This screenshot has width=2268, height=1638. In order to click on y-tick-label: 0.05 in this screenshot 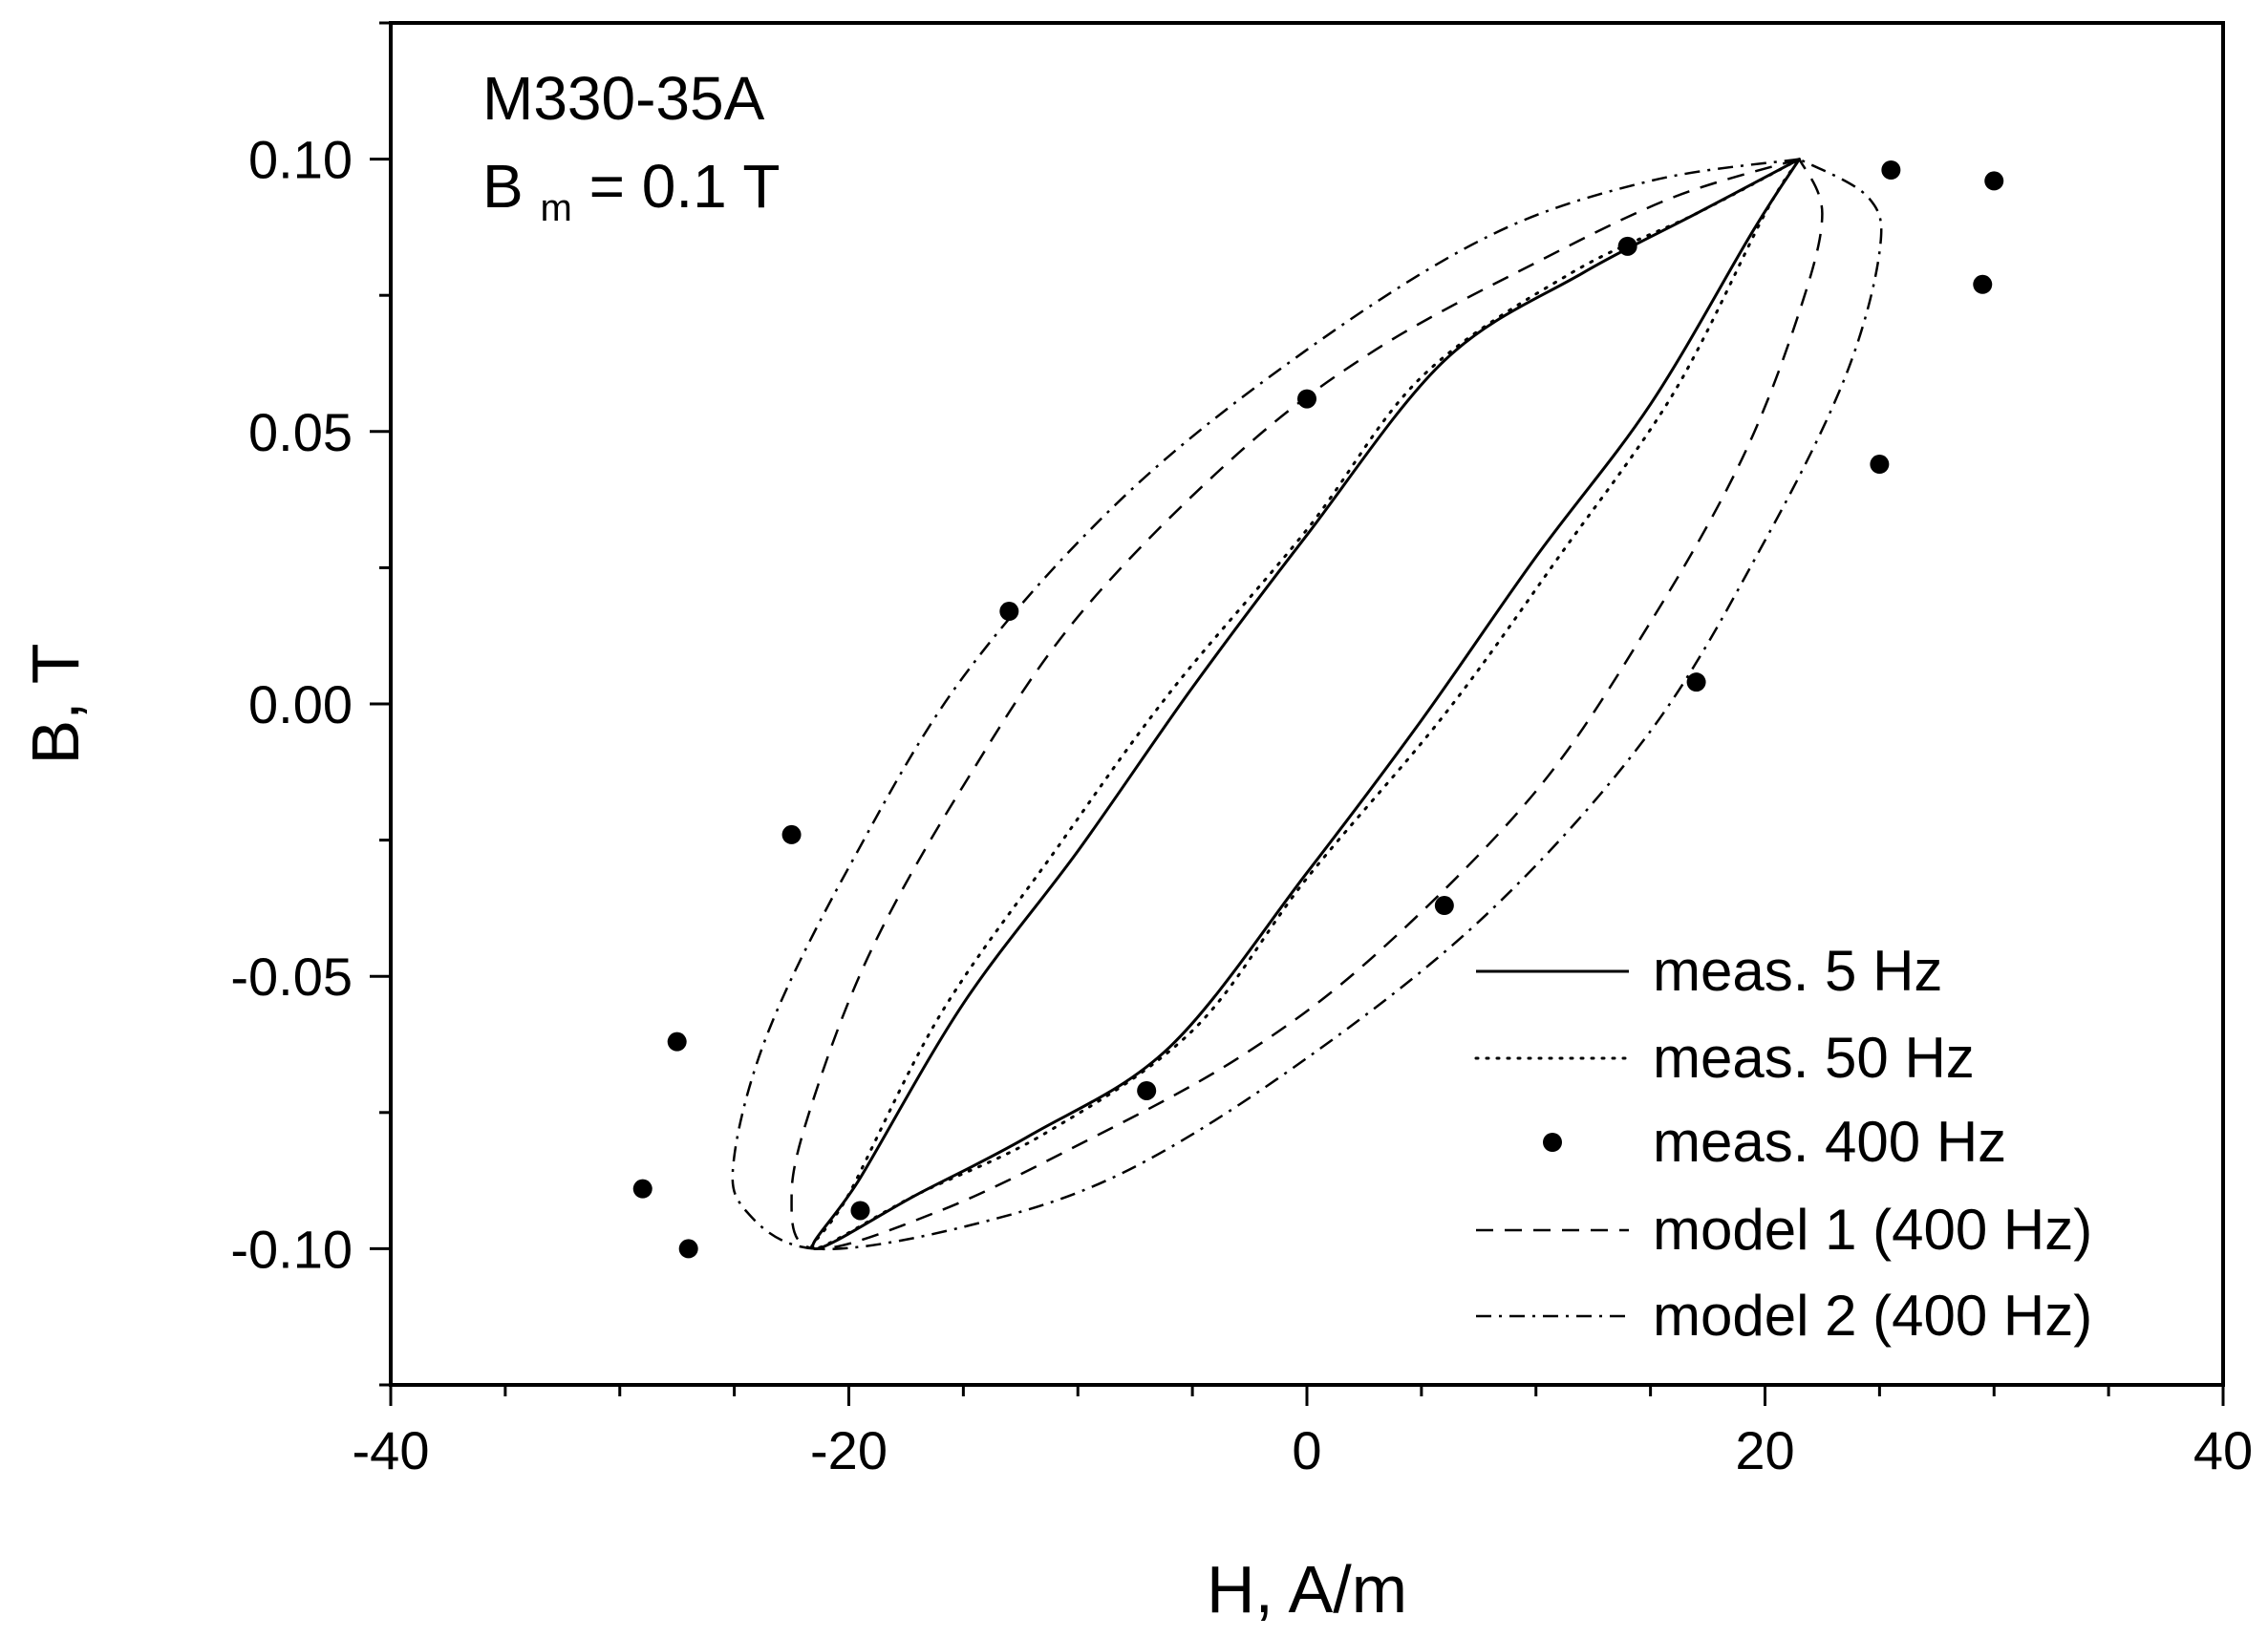, I will do `click(300, 432)`.